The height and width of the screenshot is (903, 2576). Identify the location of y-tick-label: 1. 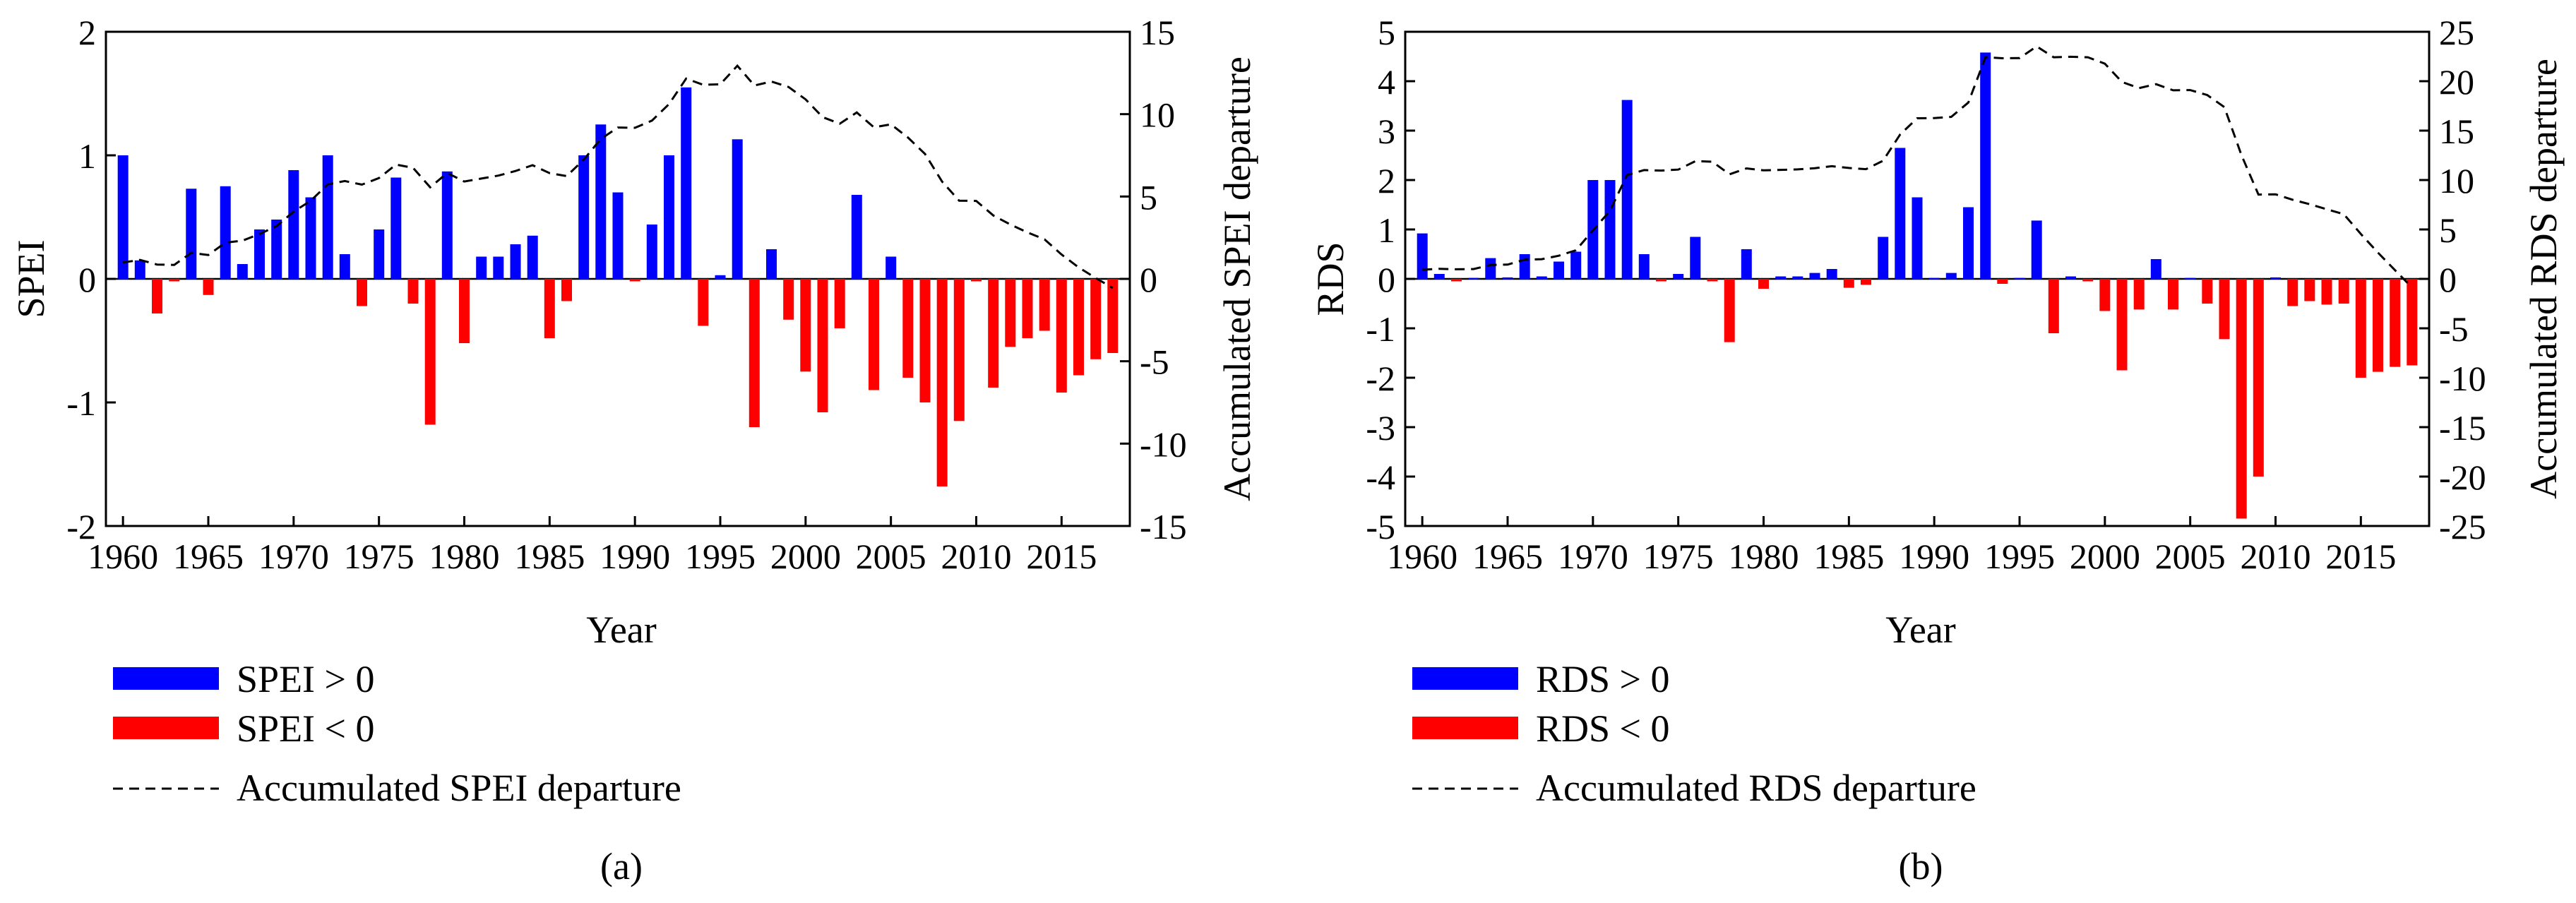
(87, 156).